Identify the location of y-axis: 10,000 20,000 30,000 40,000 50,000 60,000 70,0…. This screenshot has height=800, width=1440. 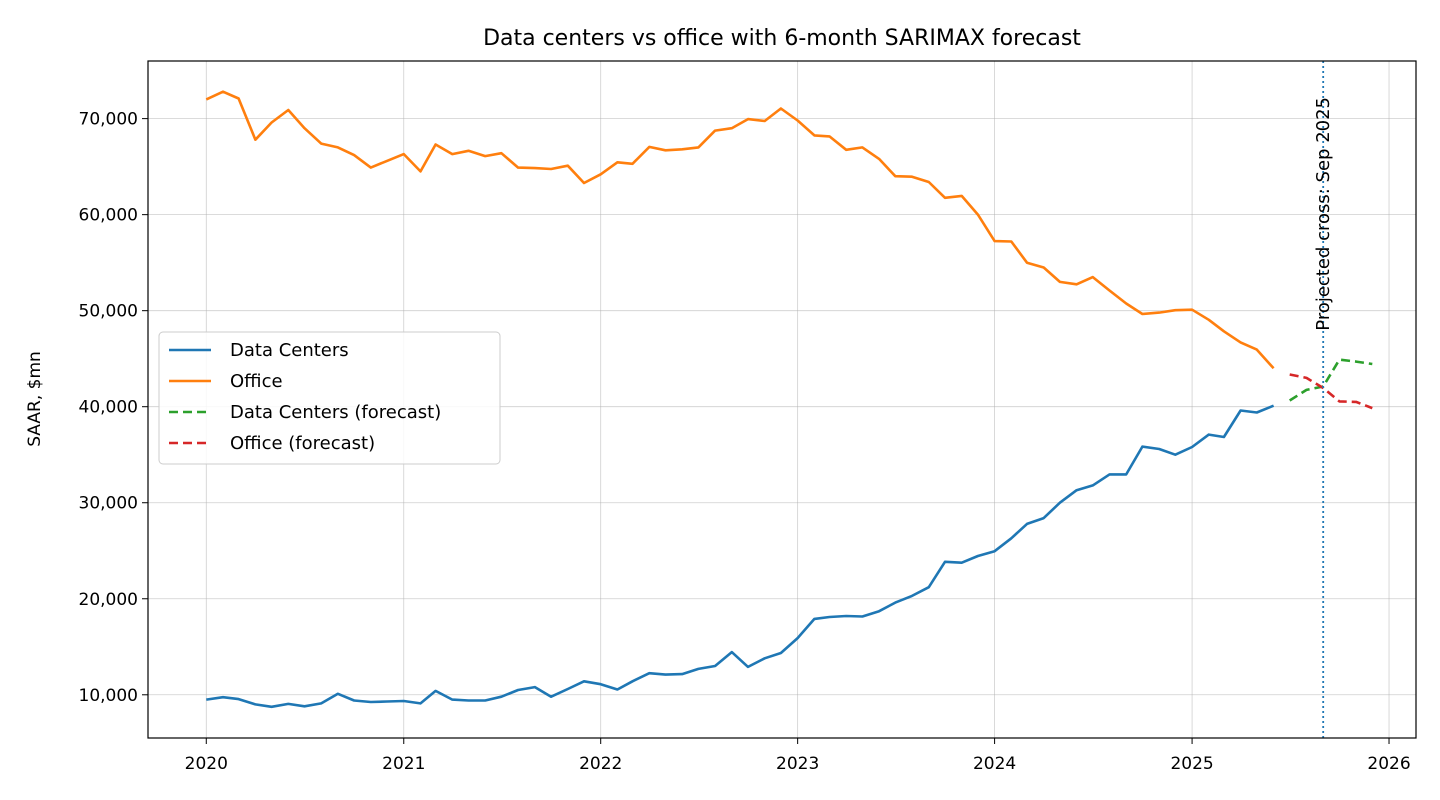
(113, 408).